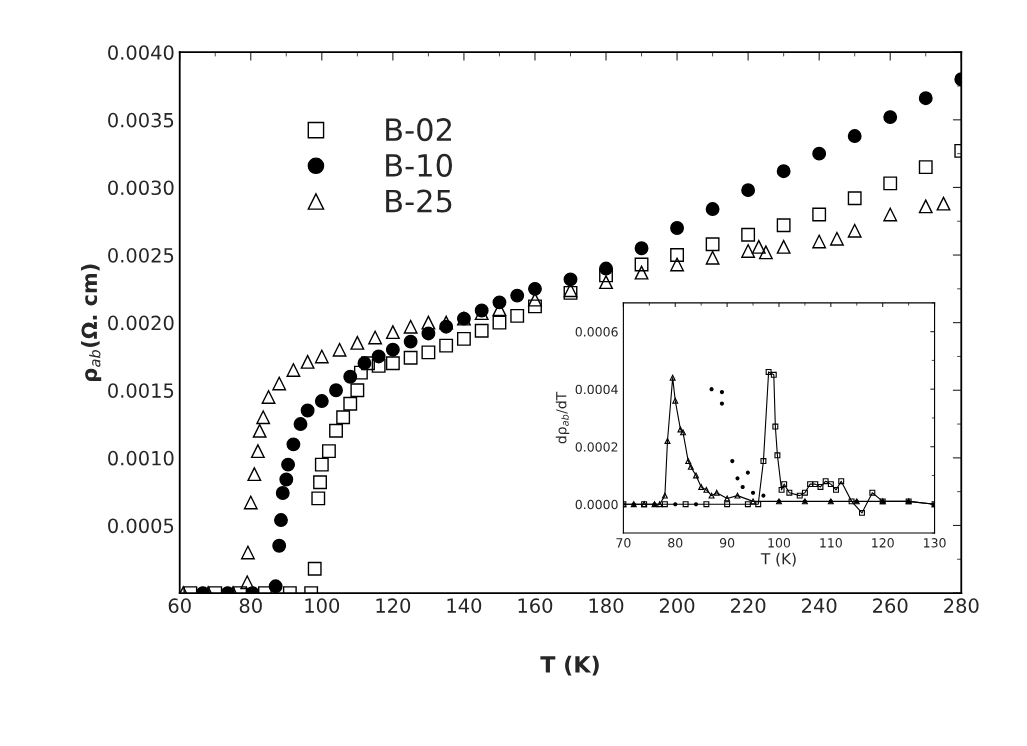 Image resolution: width=1027 pixels, height=746 pixels. What do you see at coordinates (141, 52) in the screenshot?
I see `y-tick-label: 0.0040` at bounding box center [141, 52].